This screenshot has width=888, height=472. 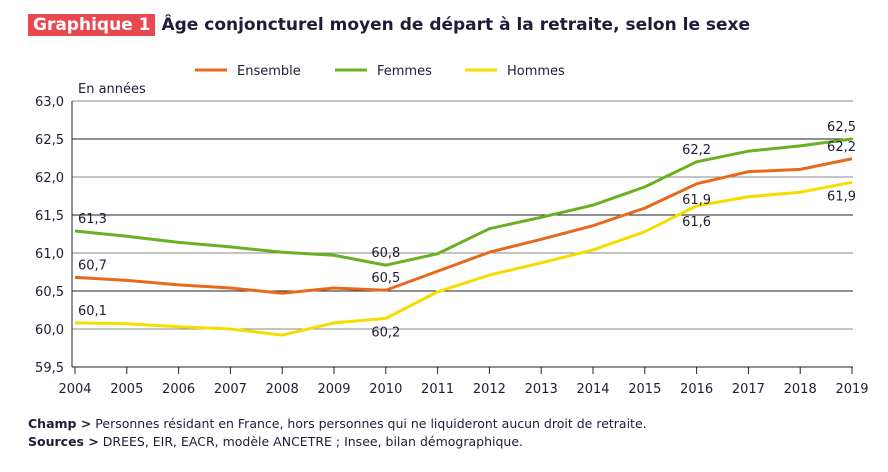 What do you see at coordinates (92, 25) in the screenshot?
I see `figure-badge: Graphique 1` at bounding box center [92, 25].